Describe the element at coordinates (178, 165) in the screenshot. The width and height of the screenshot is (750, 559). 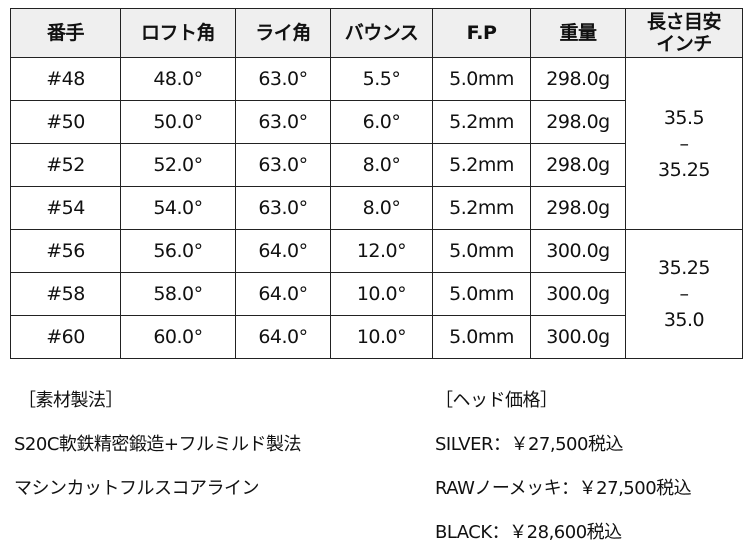
I see `table-cell: 52.0°` at that location.